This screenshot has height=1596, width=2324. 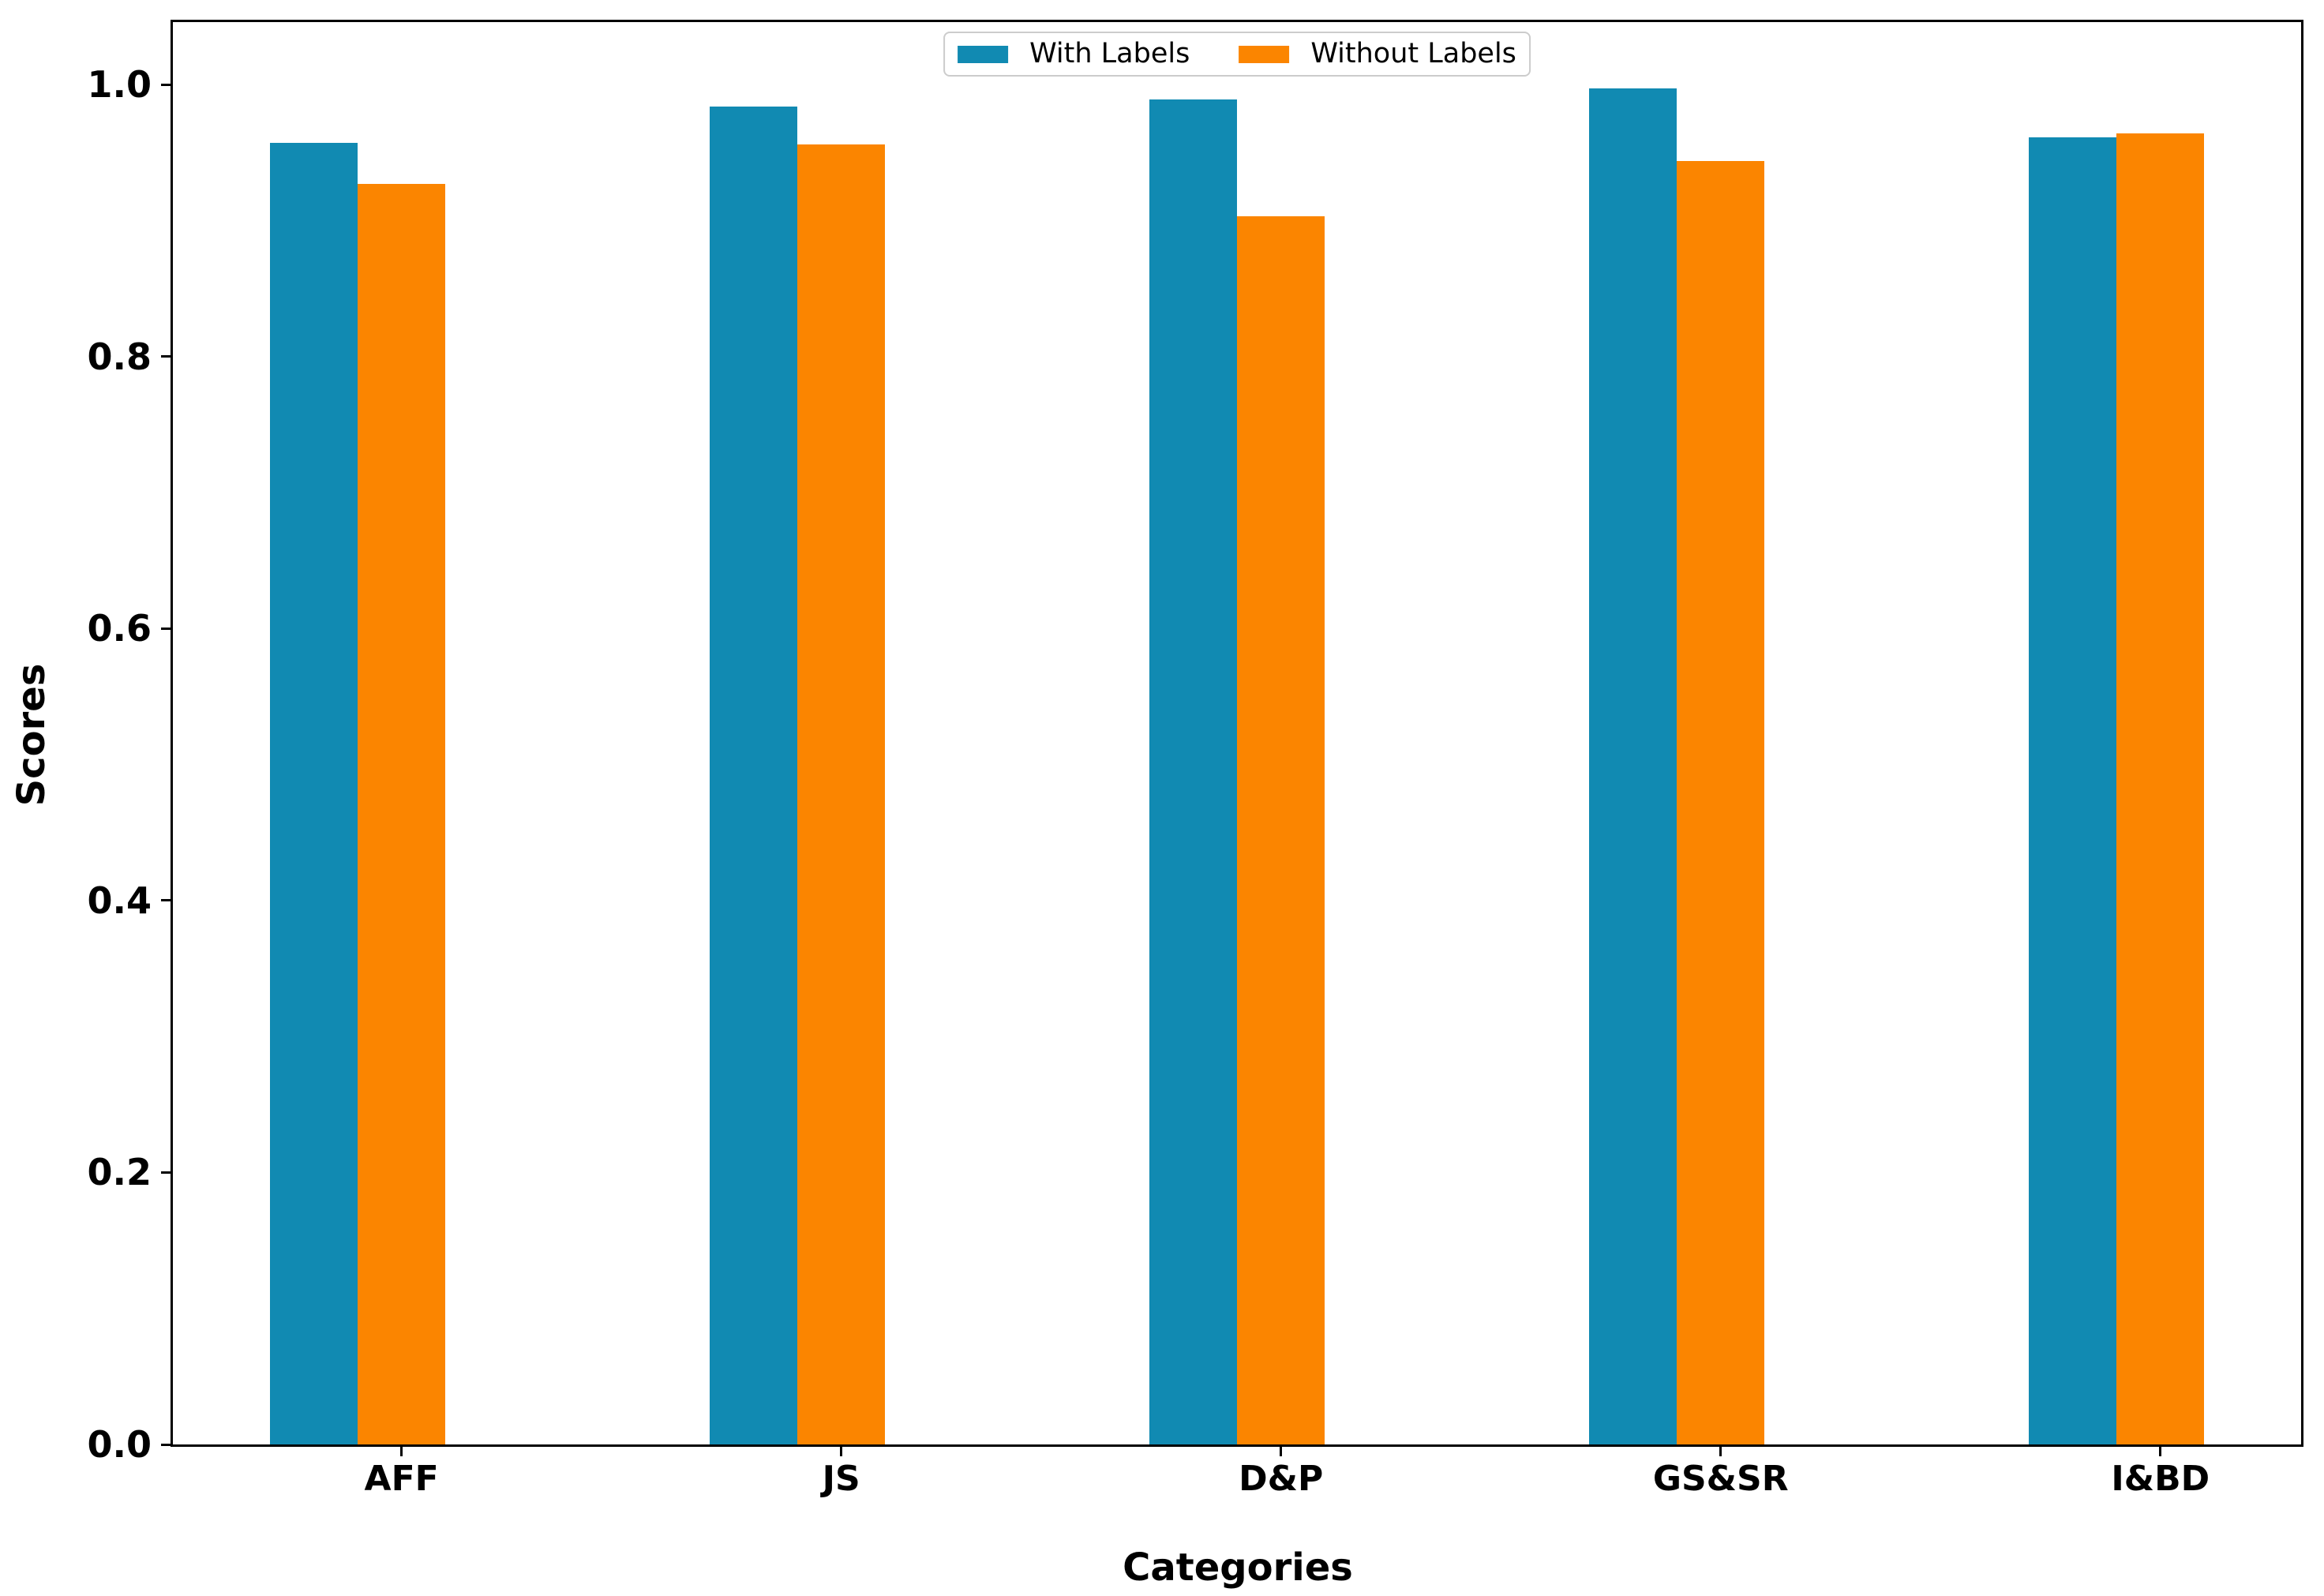 I want to click on x-tick-label-js: JS, so click(x=841, y=1479).